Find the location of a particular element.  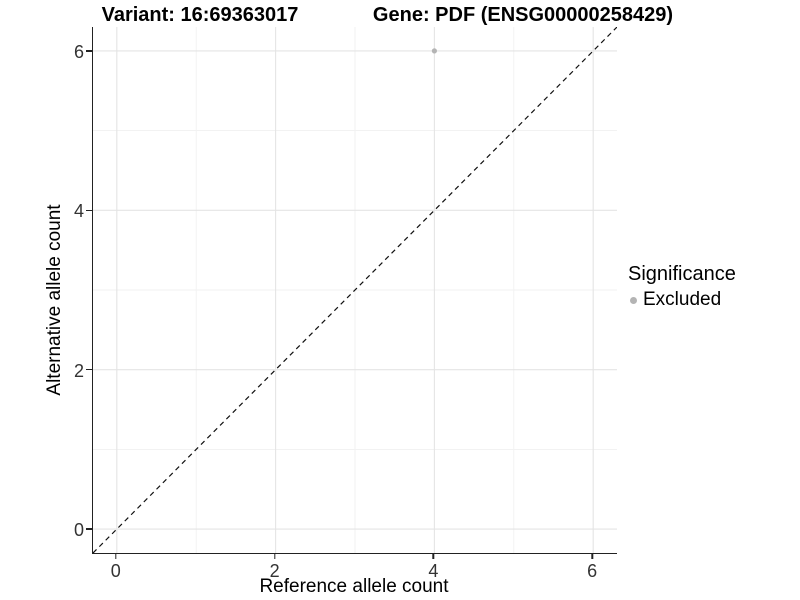

legend: Significance Excluded is located at coordinates (682, 287).